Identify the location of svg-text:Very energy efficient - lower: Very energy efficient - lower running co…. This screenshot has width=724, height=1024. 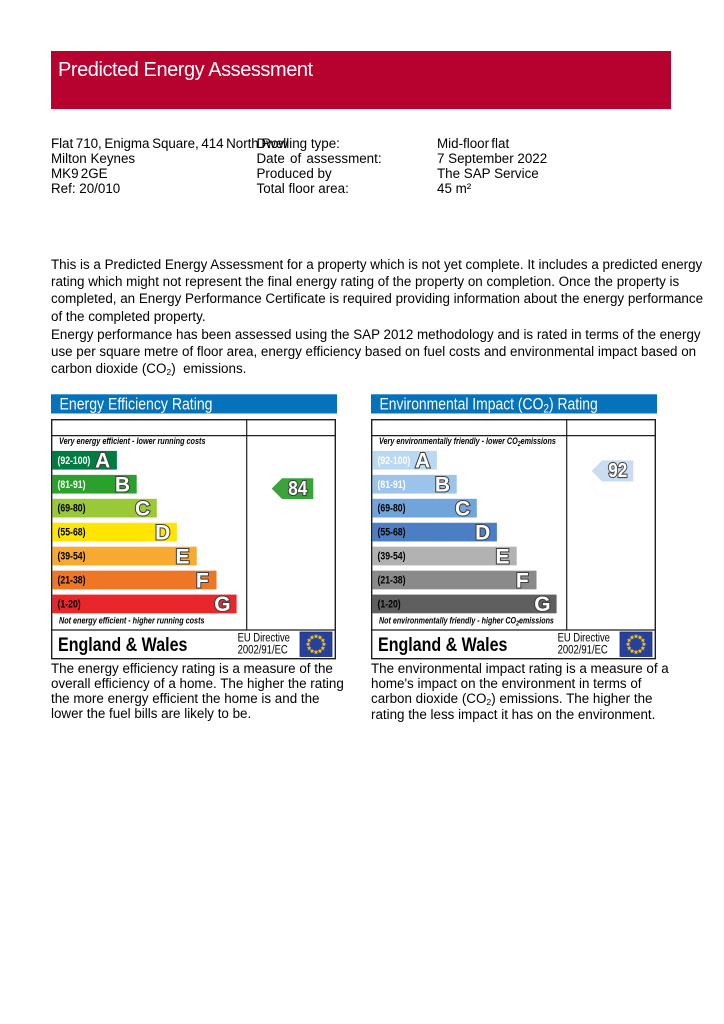
(132, 441).